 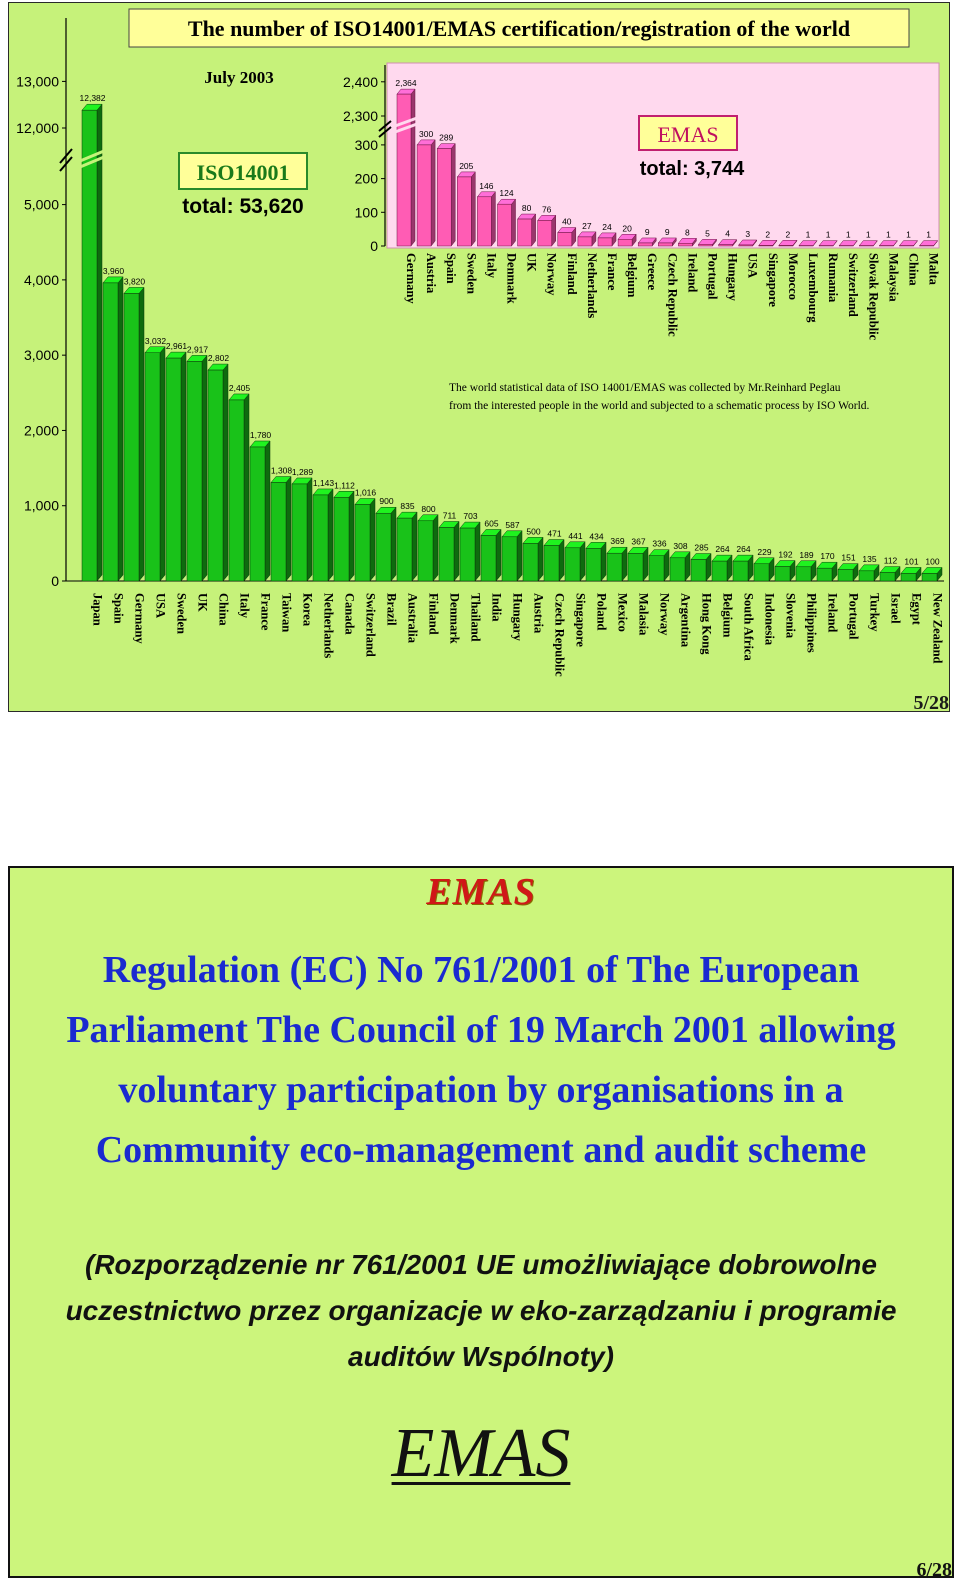 I want to click on iso-category-label: China, so click(x=224, y=609).